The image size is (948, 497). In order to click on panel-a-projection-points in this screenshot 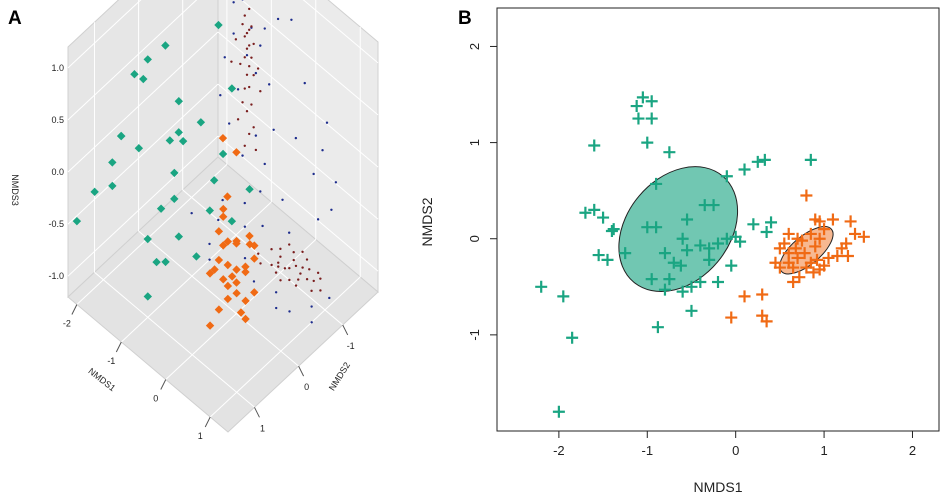, I will do `click(264, 162)`.